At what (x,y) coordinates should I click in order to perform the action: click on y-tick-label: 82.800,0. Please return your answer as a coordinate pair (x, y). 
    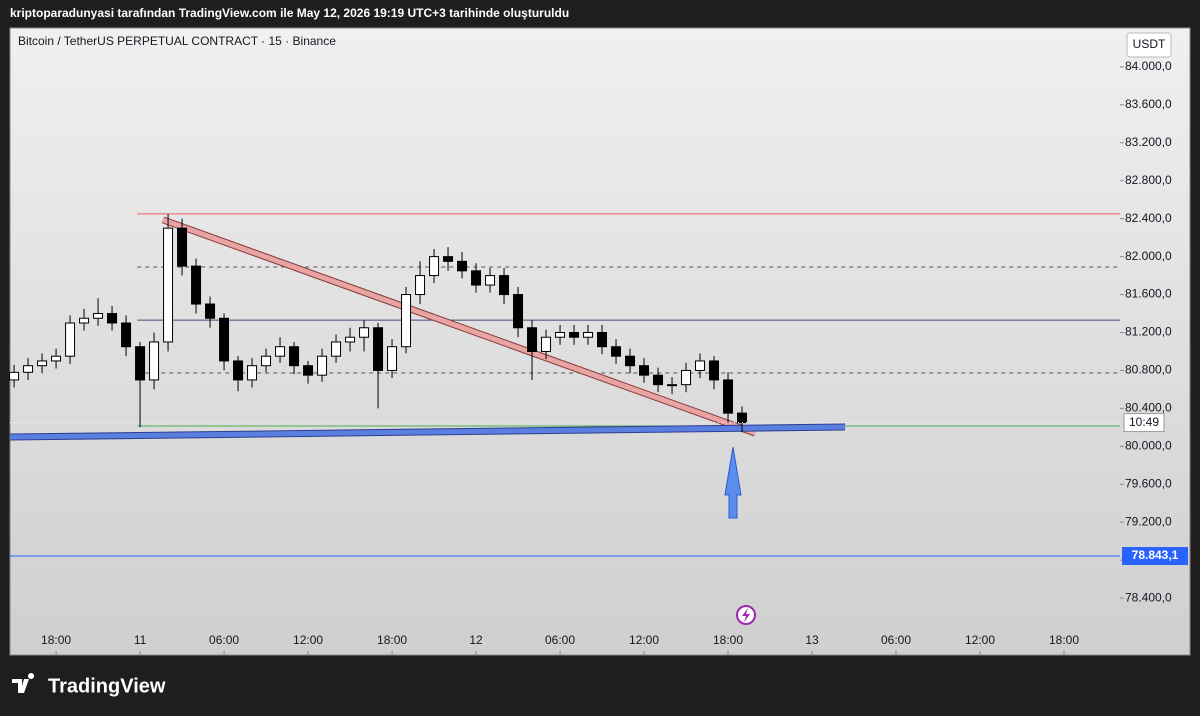
    Looking at the image, I should click on (1148, 180).